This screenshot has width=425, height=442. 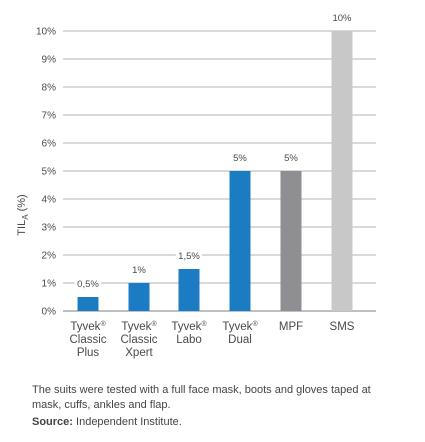 I want to click on y-tick-label: 4%, so click(x=49, y=200).